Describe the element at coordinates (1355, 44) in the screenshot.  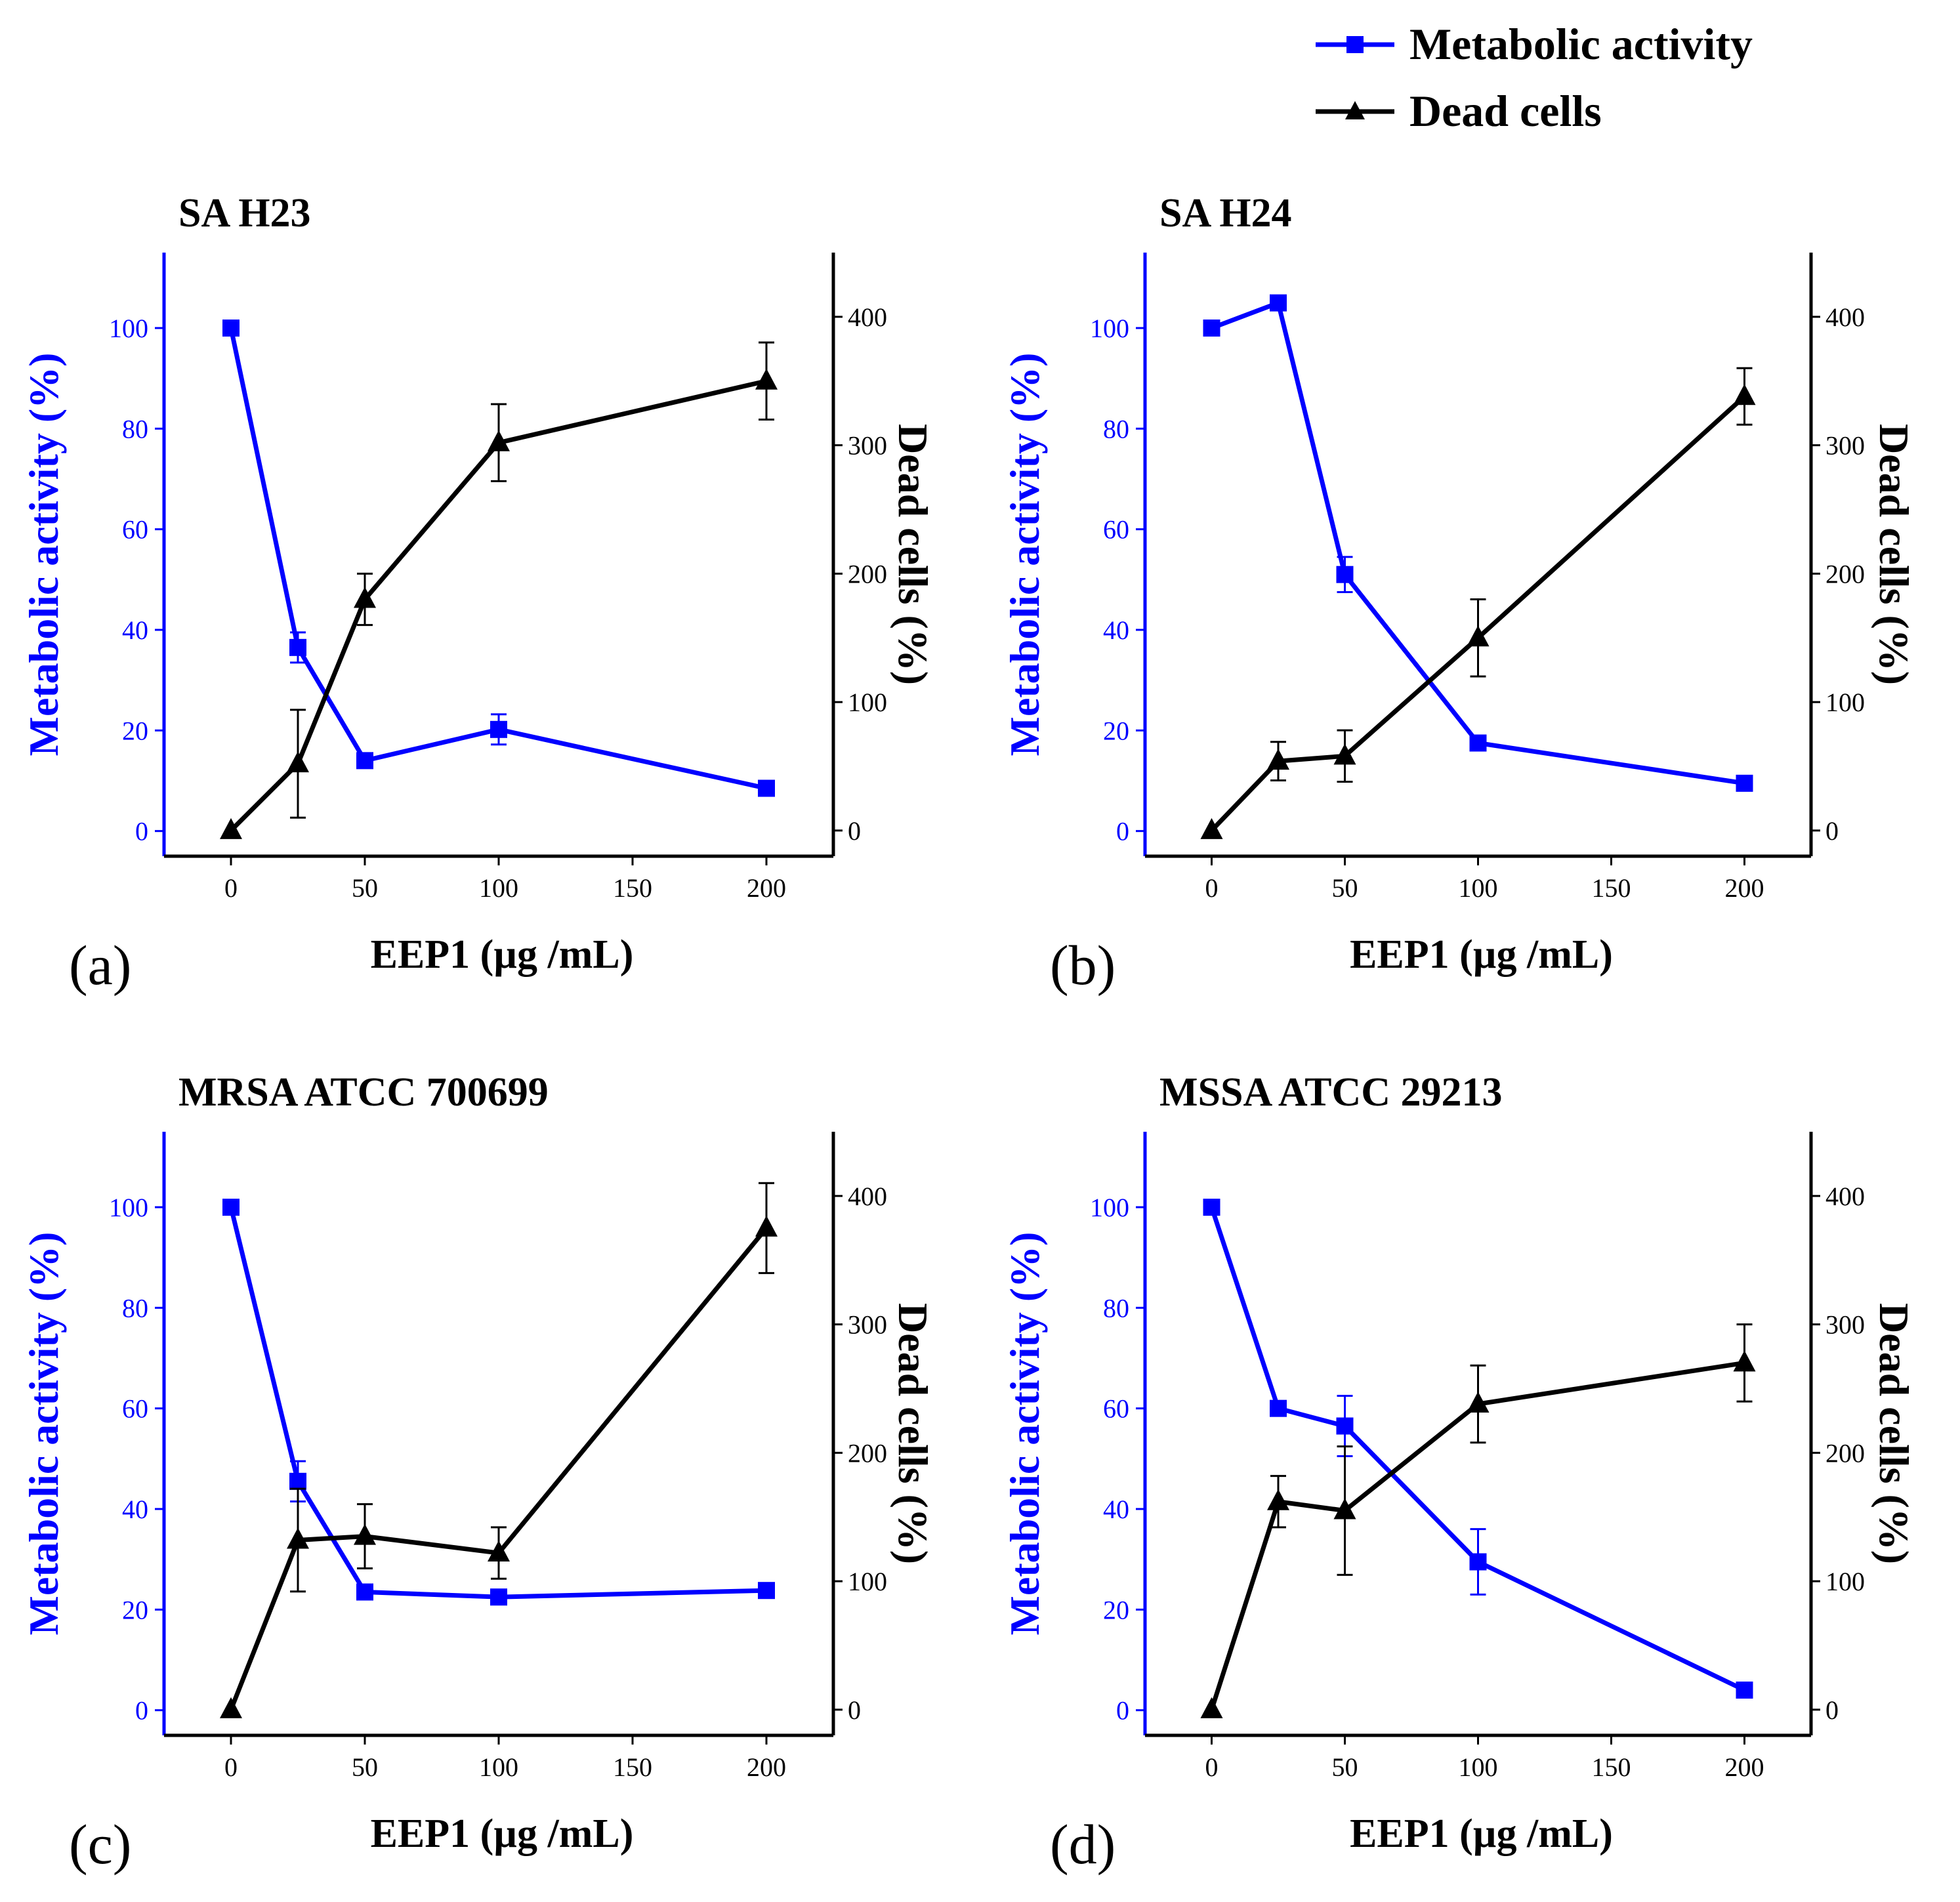
I see `legend-marker-square-icon` at that location.